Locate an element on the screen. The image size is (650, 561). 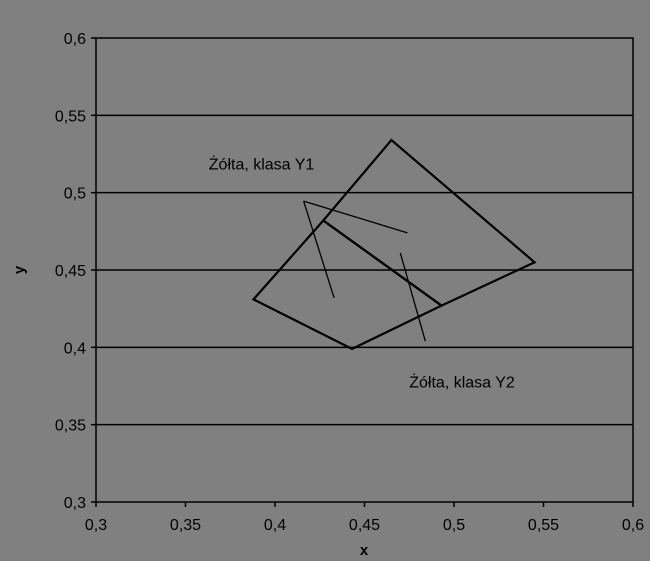
x-tick-label-6: 0,6 is located at coordinates (633, 525).